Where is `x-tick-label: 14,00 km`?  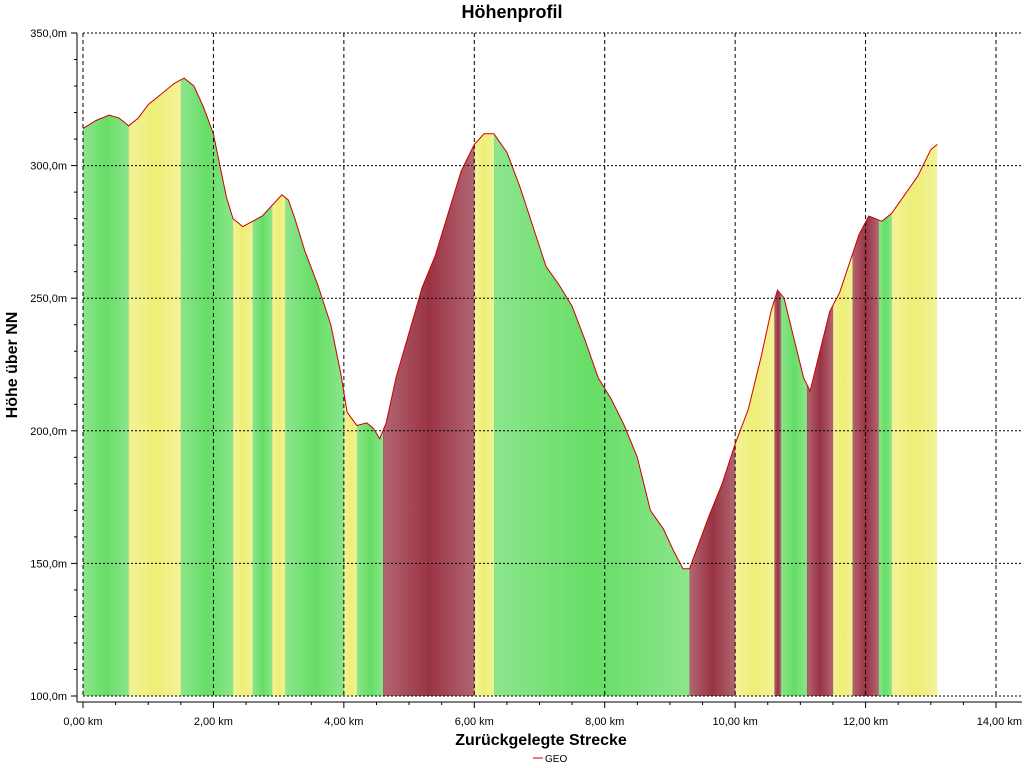 x-tick-label: 14,00 km is located at coordinates (999, 722).